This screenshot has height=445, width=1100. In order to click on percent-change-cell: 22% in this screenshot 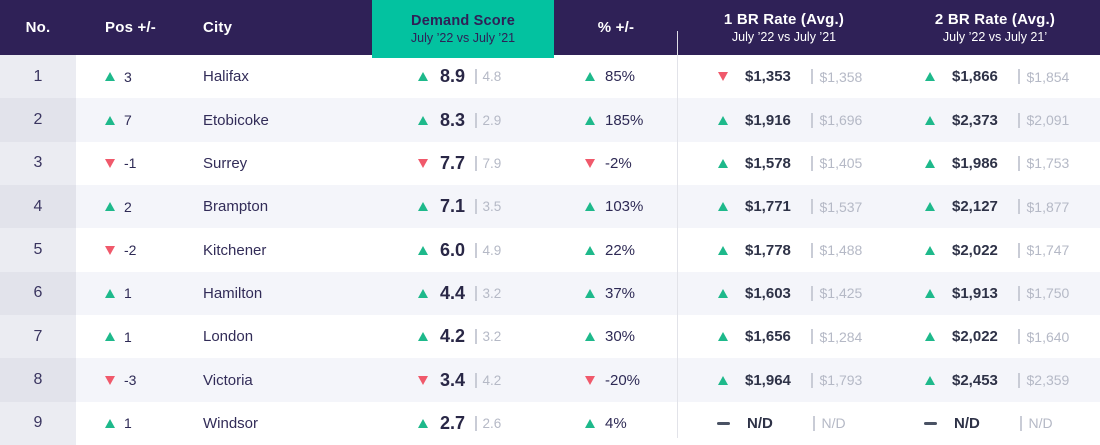, I will do `click(616, 249)`.